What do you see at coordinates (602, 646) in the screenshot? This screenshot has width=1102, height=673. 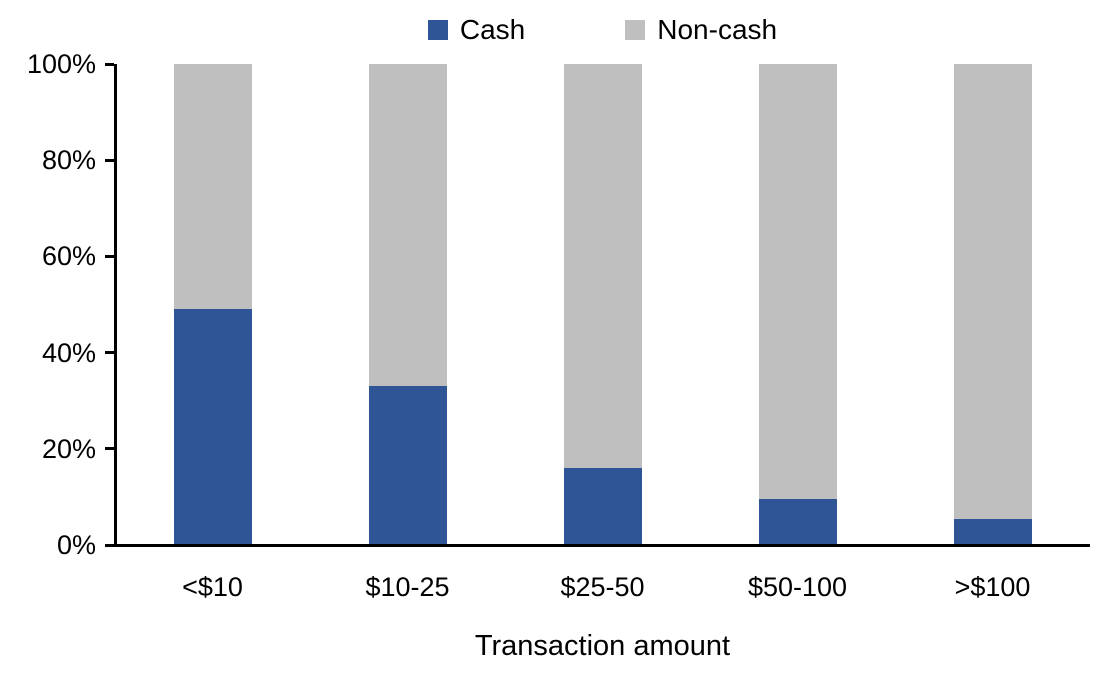 I see `x-axis-title: Transaction amount` at bounding box center [602, 646].